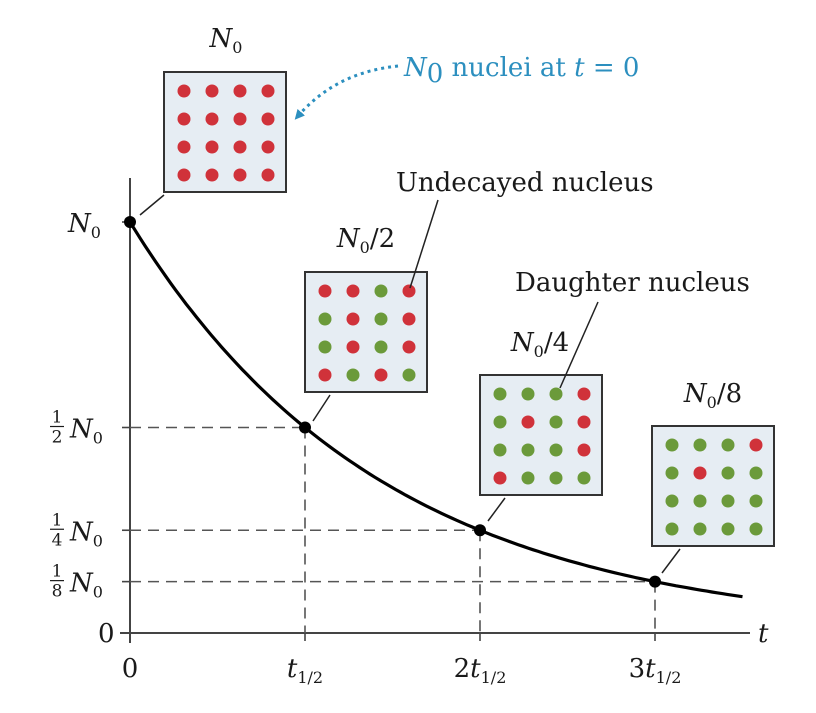 The height and width of the screenshot is (713, 816). I want to click on callout-rest: nuclei at, so click(508, 68).